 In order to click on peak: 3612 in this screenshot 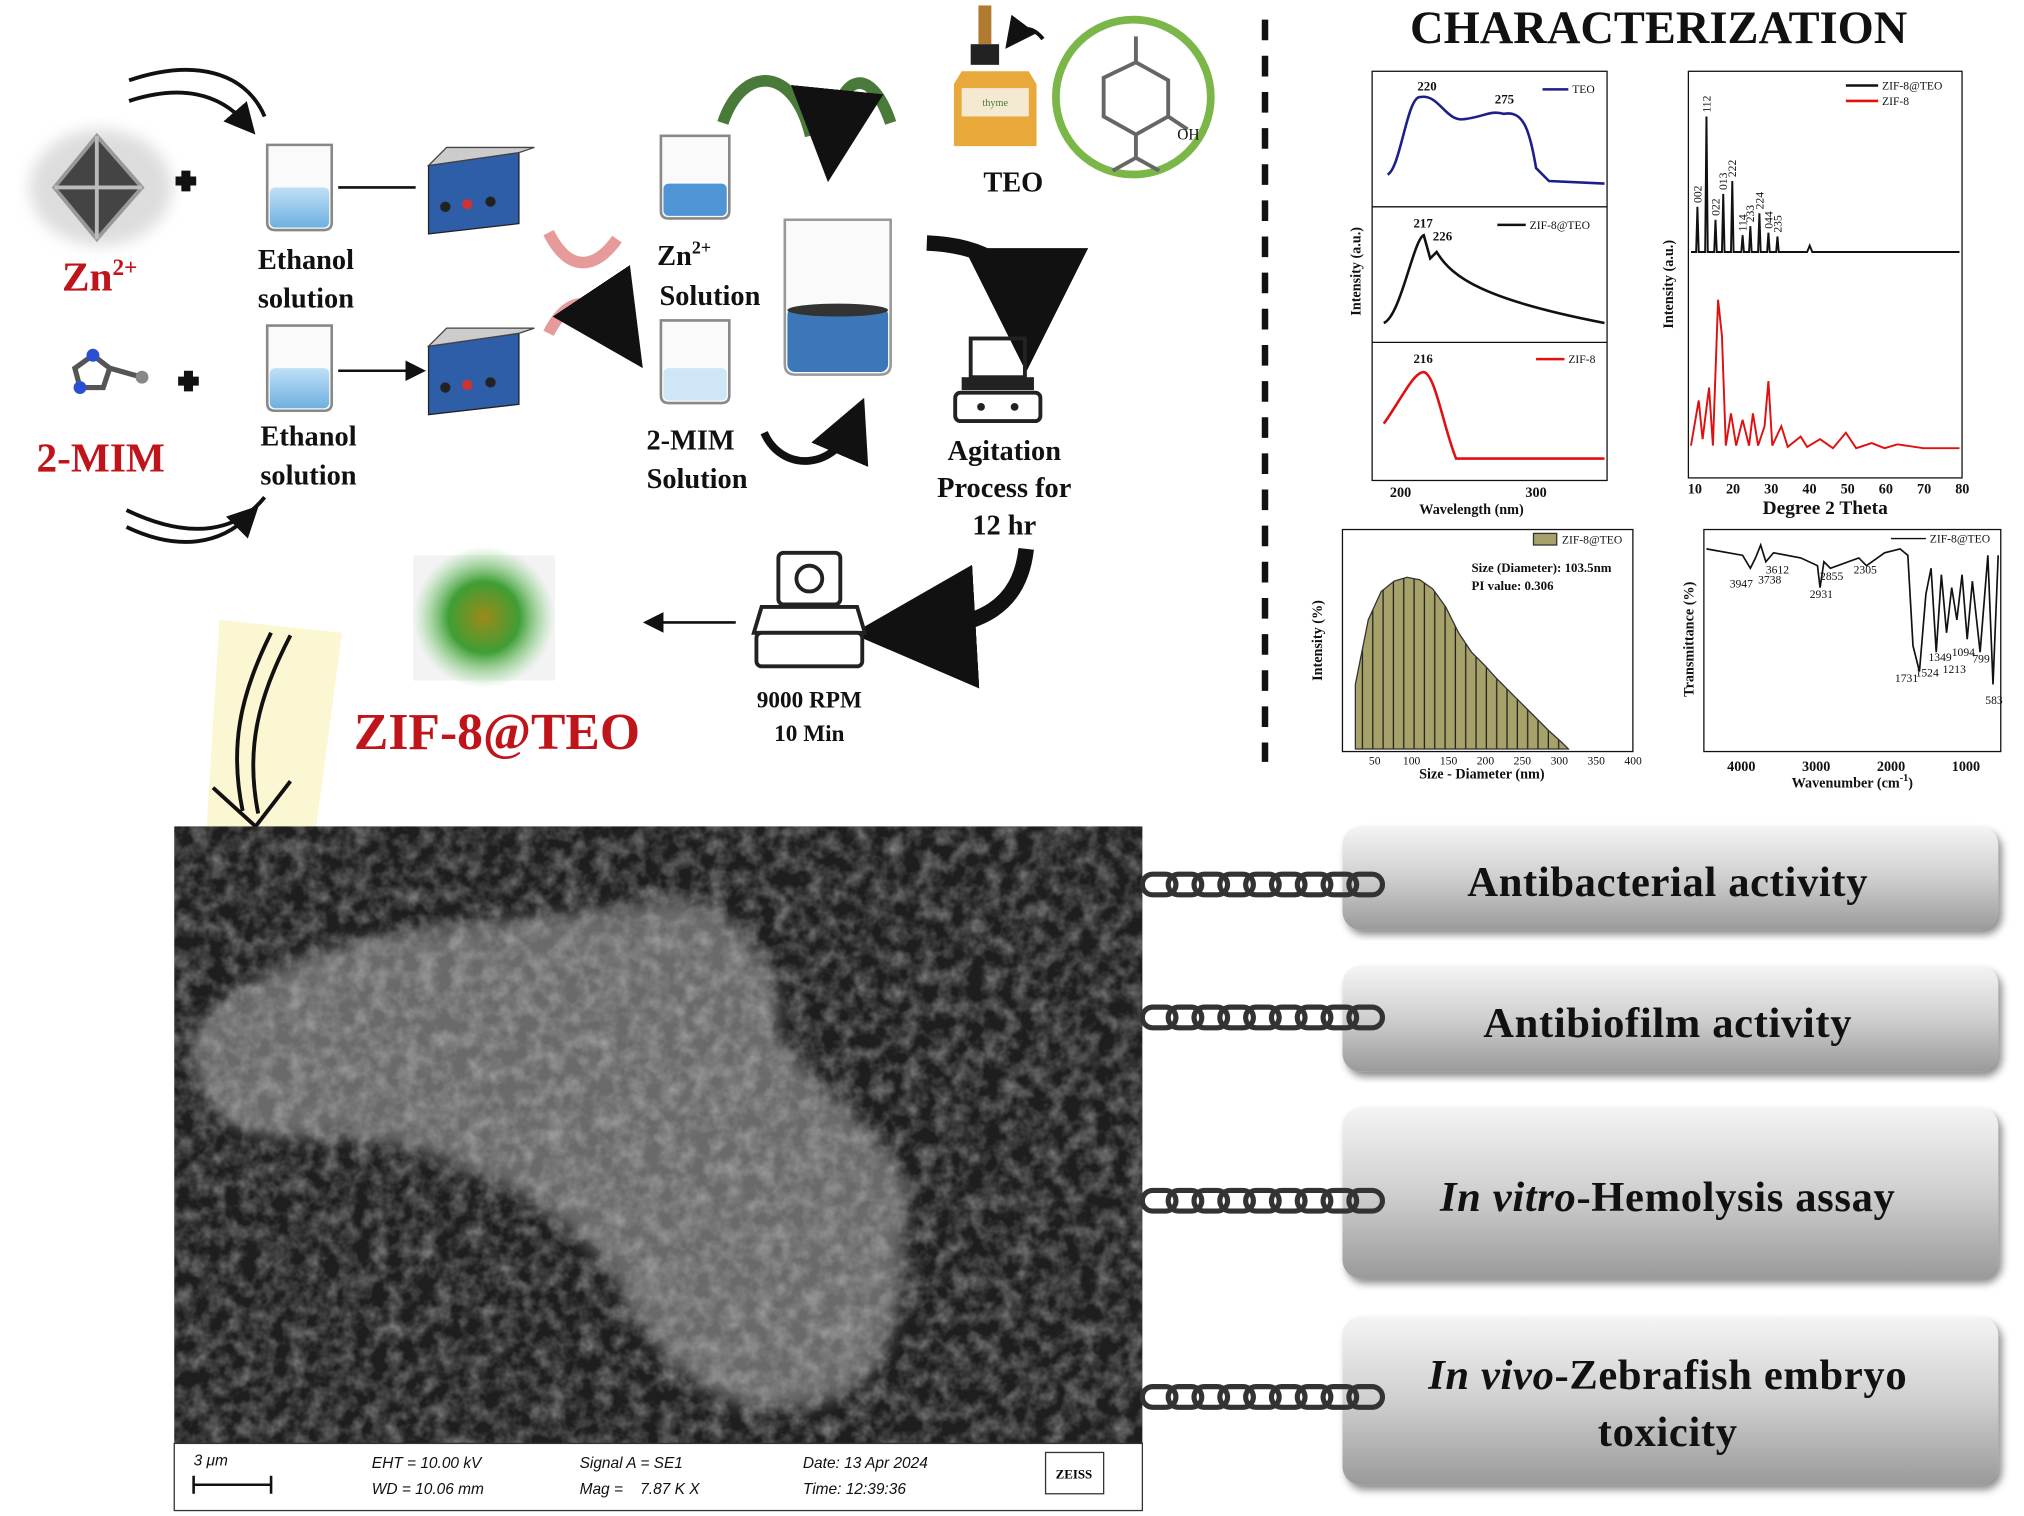, I will do `click(1777, 569)`.